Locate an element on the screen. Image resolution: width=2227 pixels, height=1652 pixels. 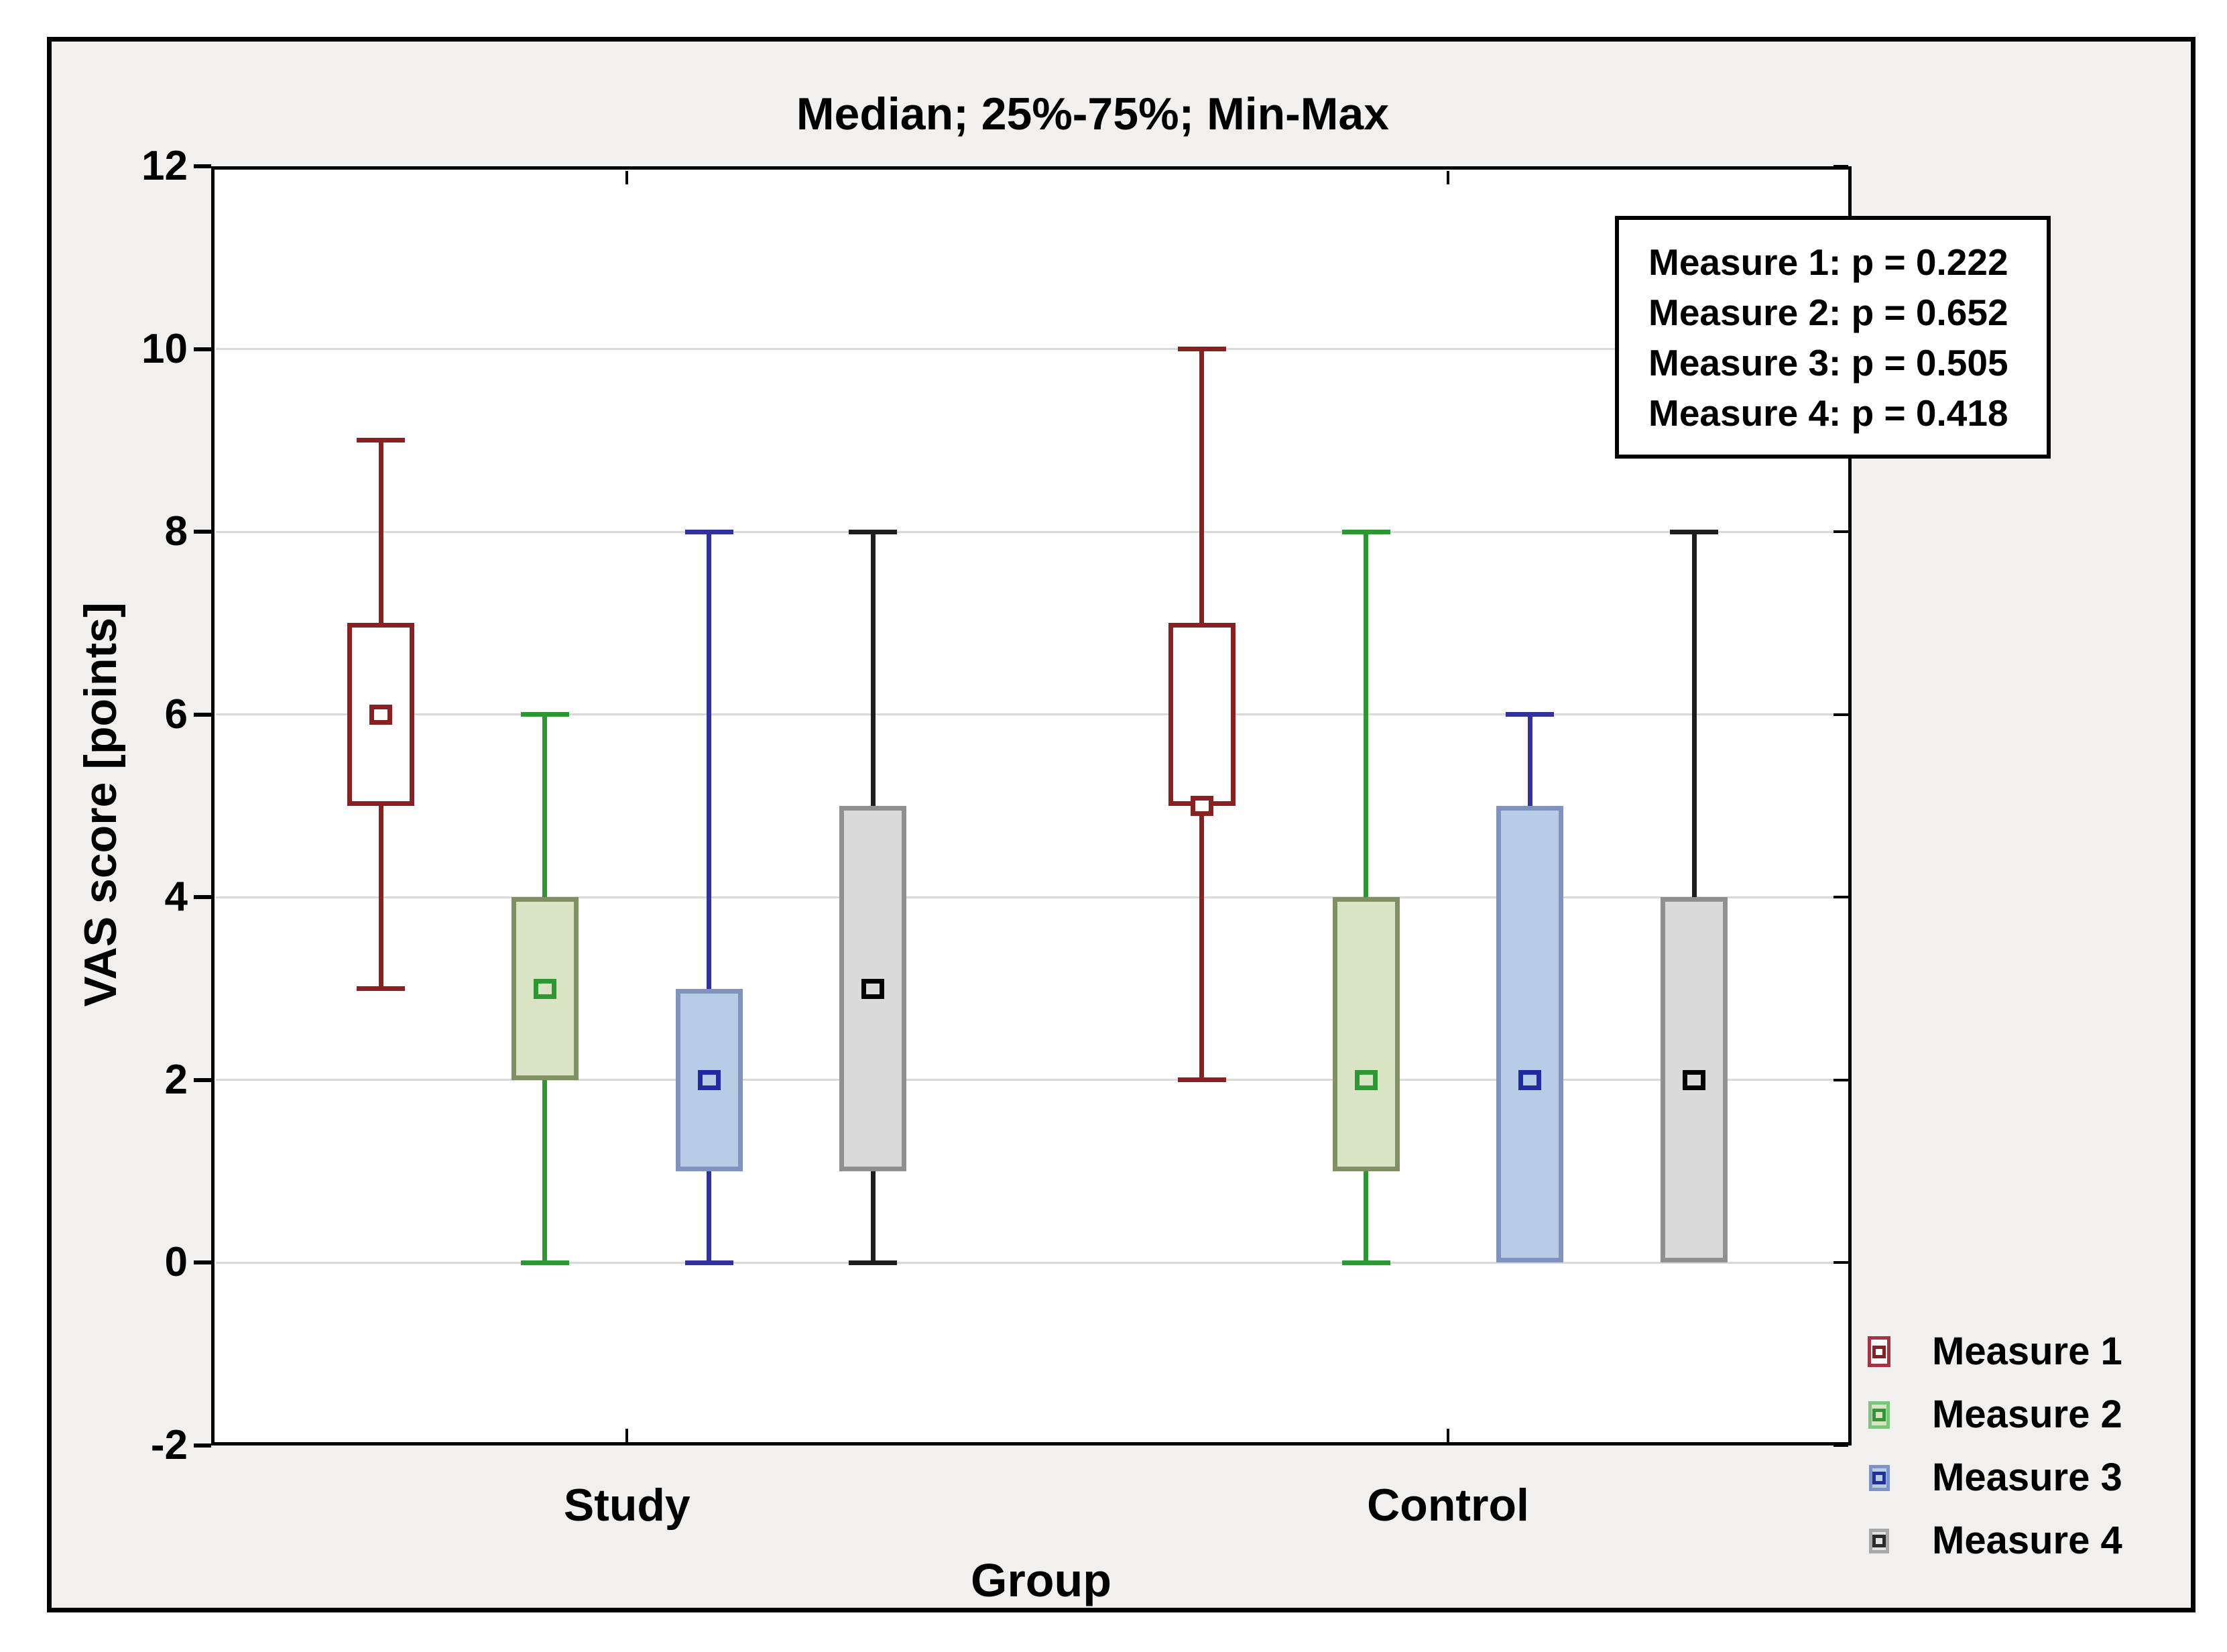
median-marker-measure-1-control is located at coordinates (1201, 806).